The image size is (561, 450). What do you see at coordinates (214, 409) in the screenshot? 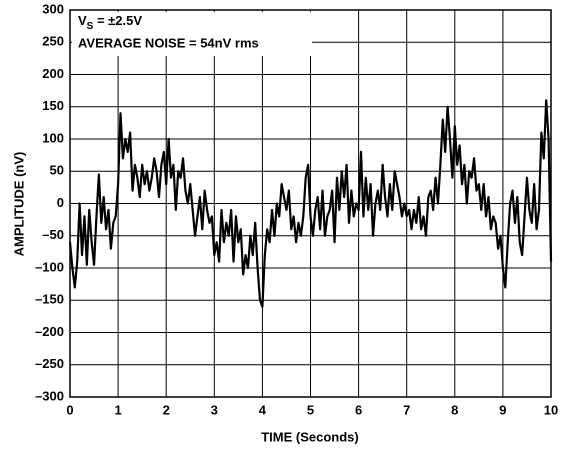
I see `x-tick-label: 3` at bounding box center [214, 409].